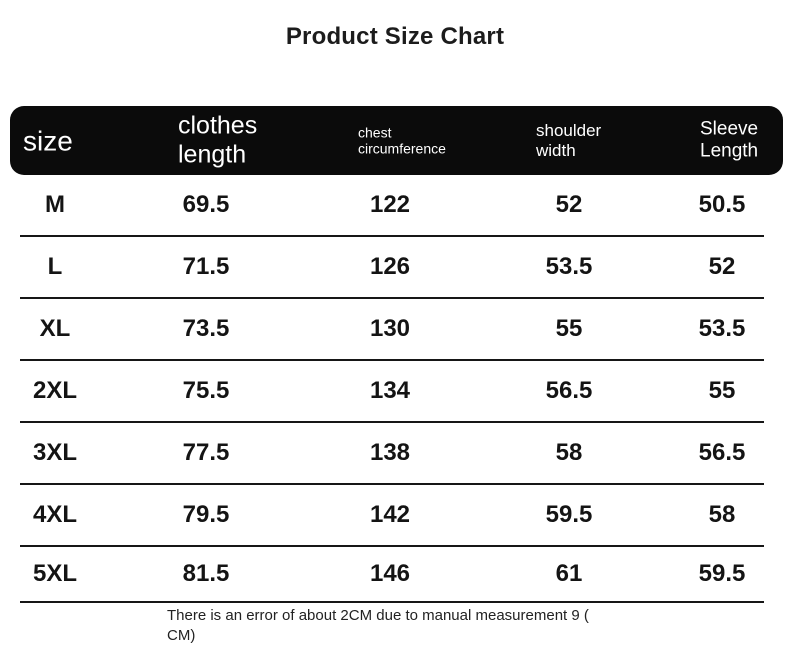 The image size is (790, 646). I want to click on table-row-xl: XL 73.5 130 55 53.5, so click(392, 330).